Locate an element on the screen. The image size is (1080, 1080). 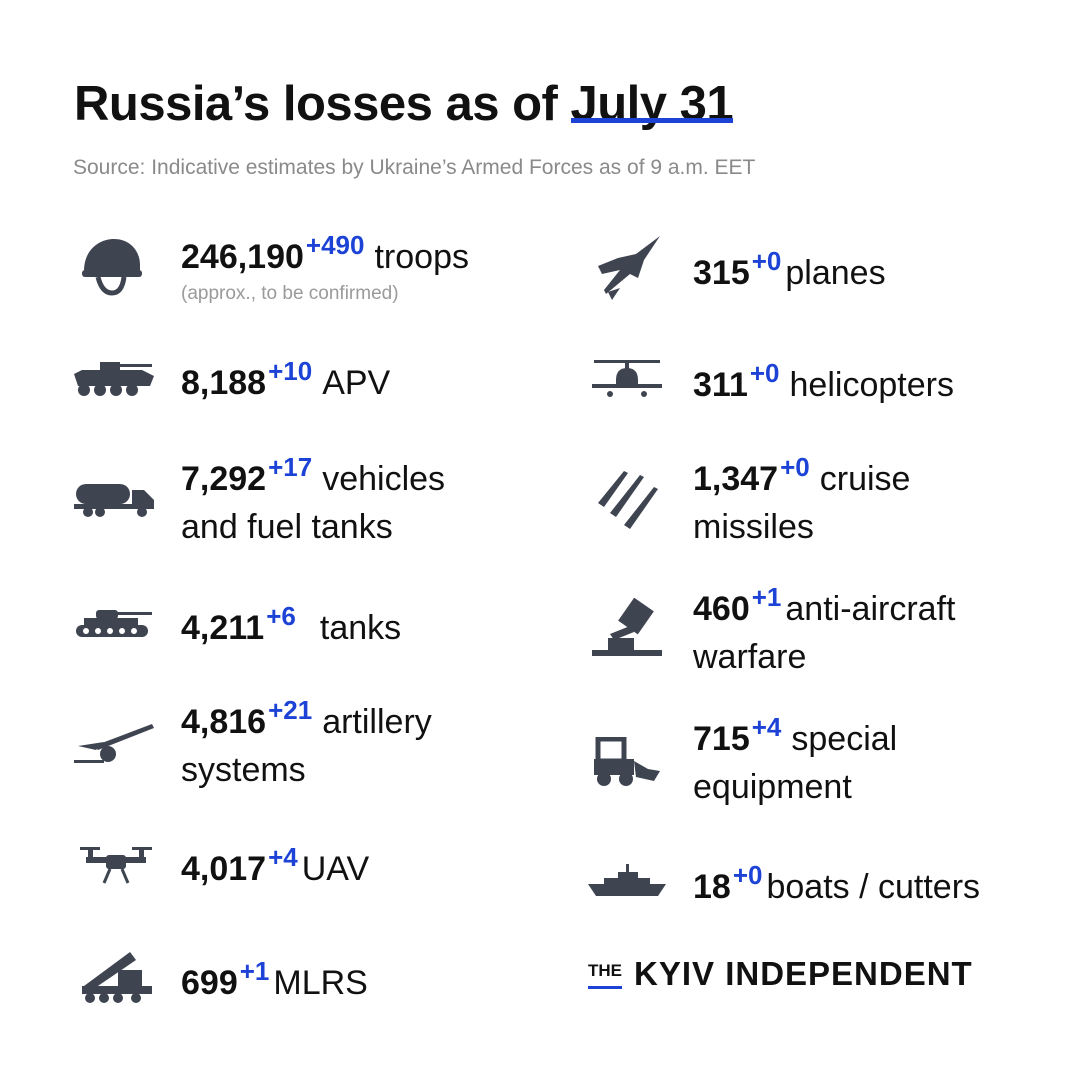
special-equipment-value: 715+4 special is located at coordinates (795, 735).